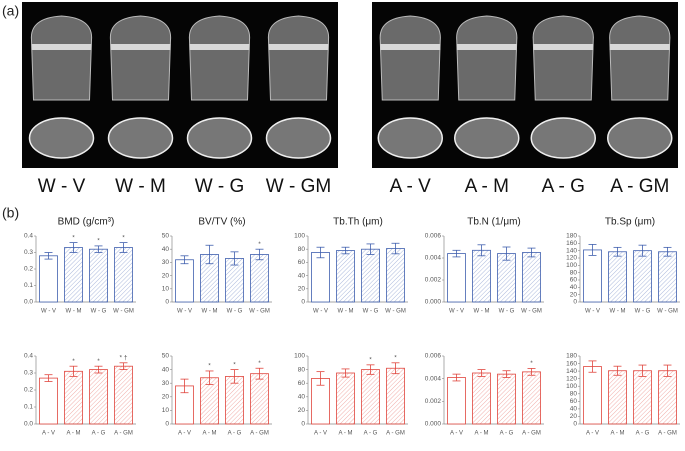 This screenshot has height=451, width=685. What do you see at coordinates (433, 424) in the screenshot?
I see `y-tick-label: 0.000` at bounding box center [433, 424].